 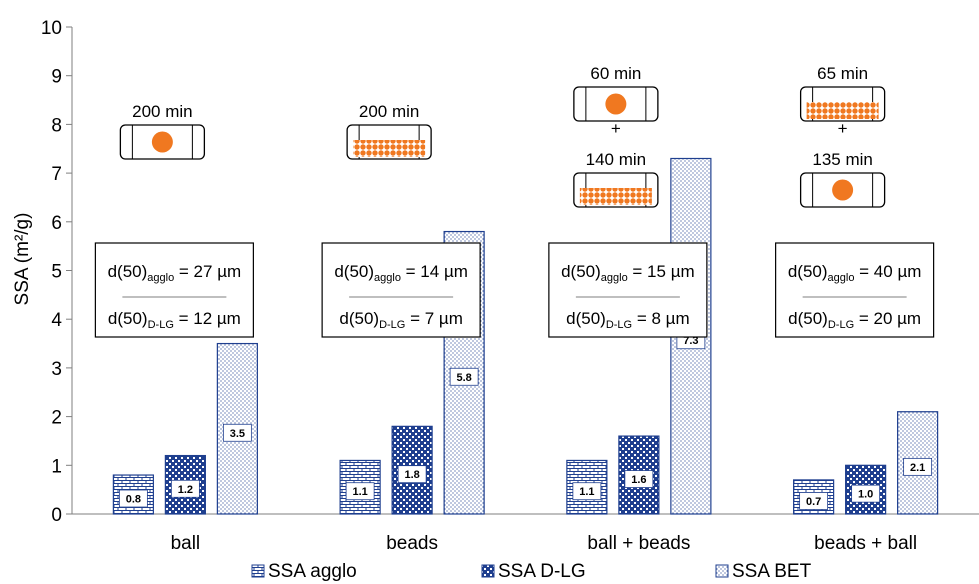 What do you see at coordinates (56, 418) in the screenshot?
I see `y-tick-label: 2` at bounding box center [56, 418].